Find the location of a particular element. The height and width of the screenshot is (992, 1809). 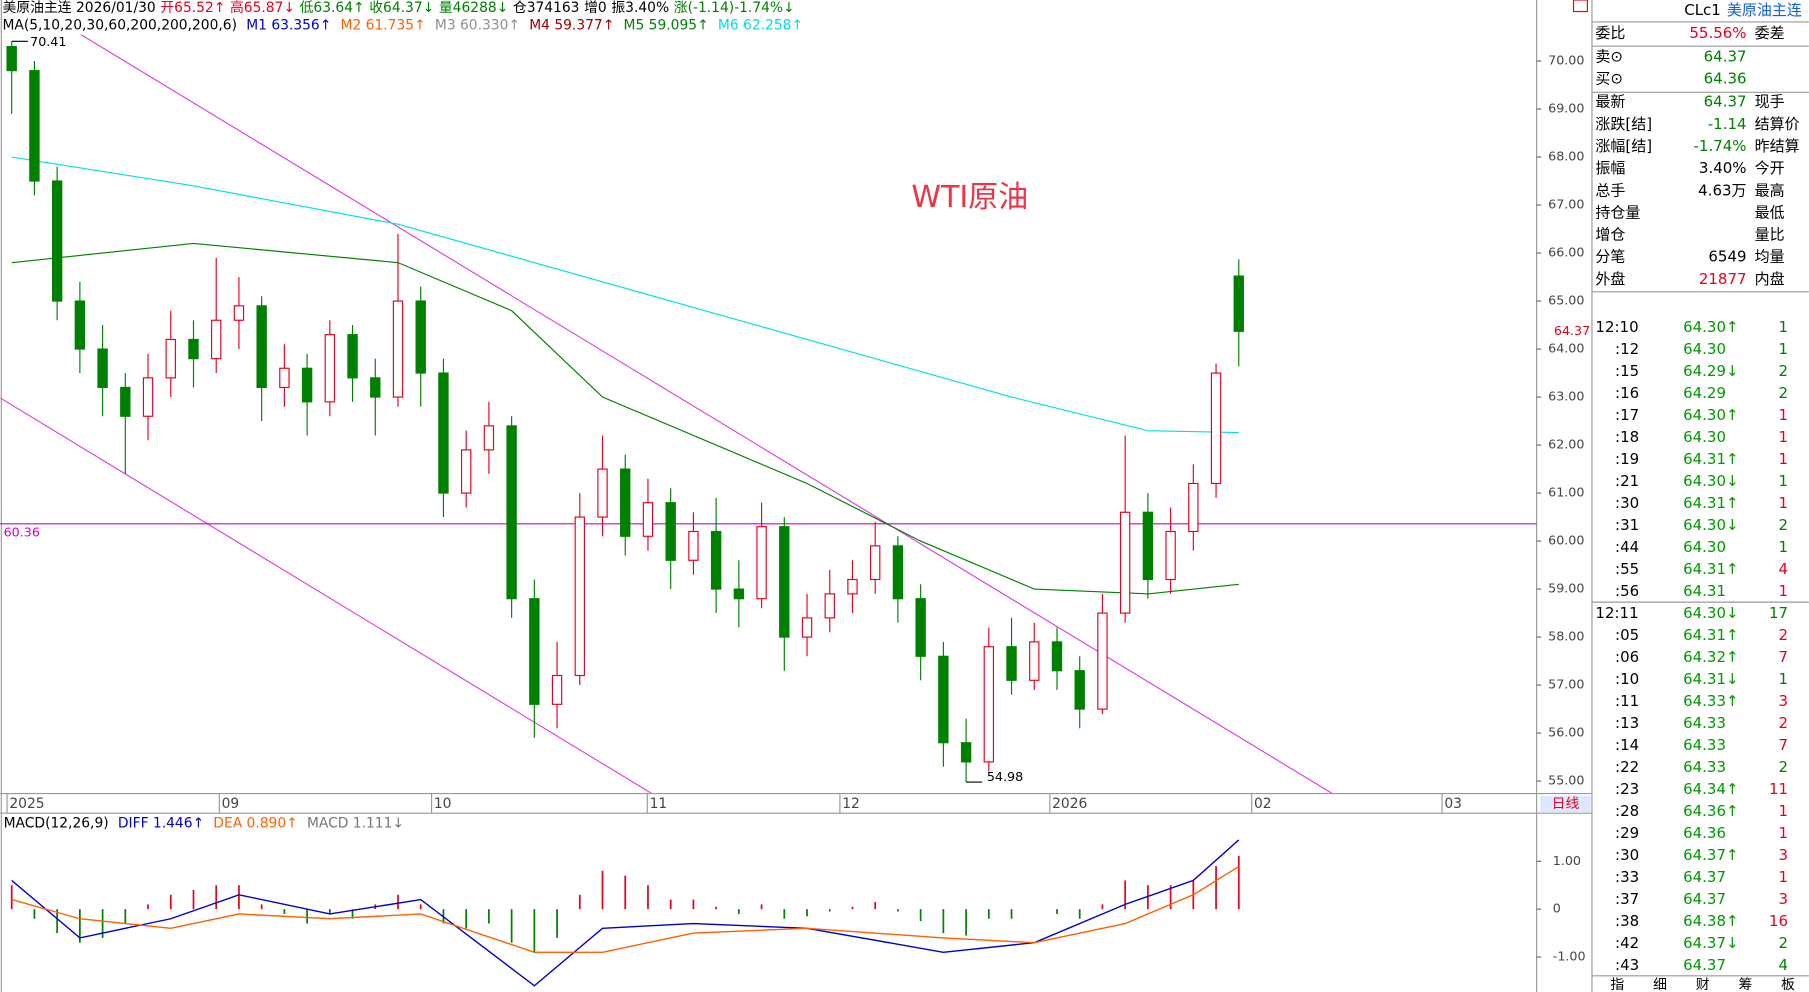

period-label: 日线 is located at coordinates (1566, 804).